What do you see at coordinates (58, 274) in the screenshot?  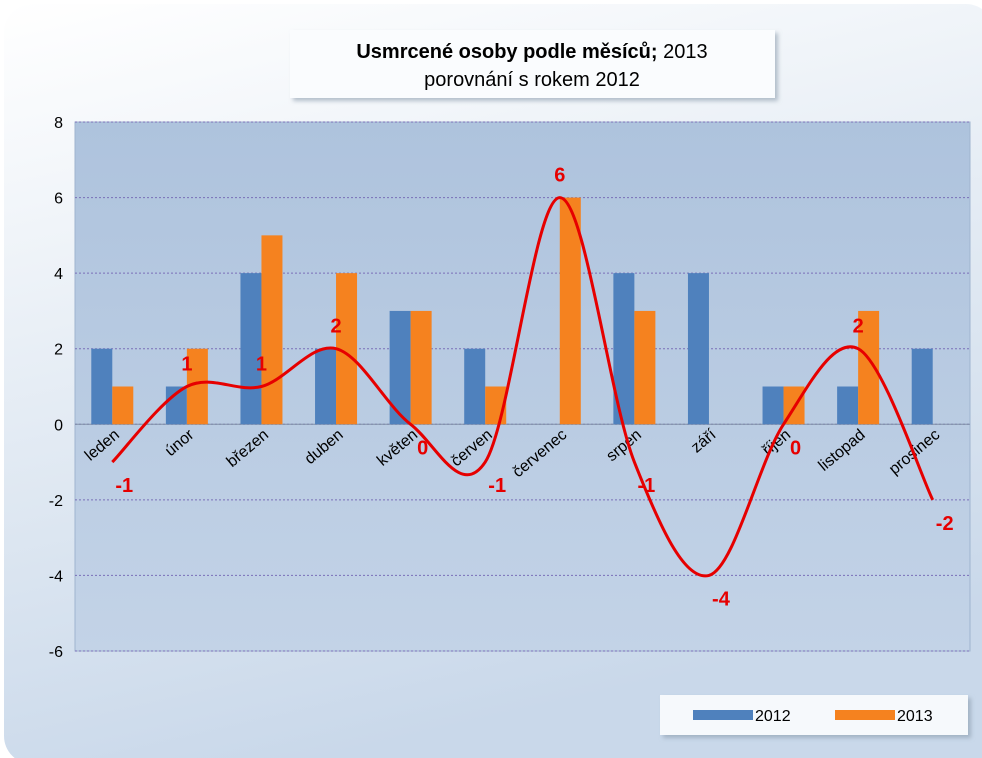 I see `y-tick-label: 4` at bounding box center [58, 274].